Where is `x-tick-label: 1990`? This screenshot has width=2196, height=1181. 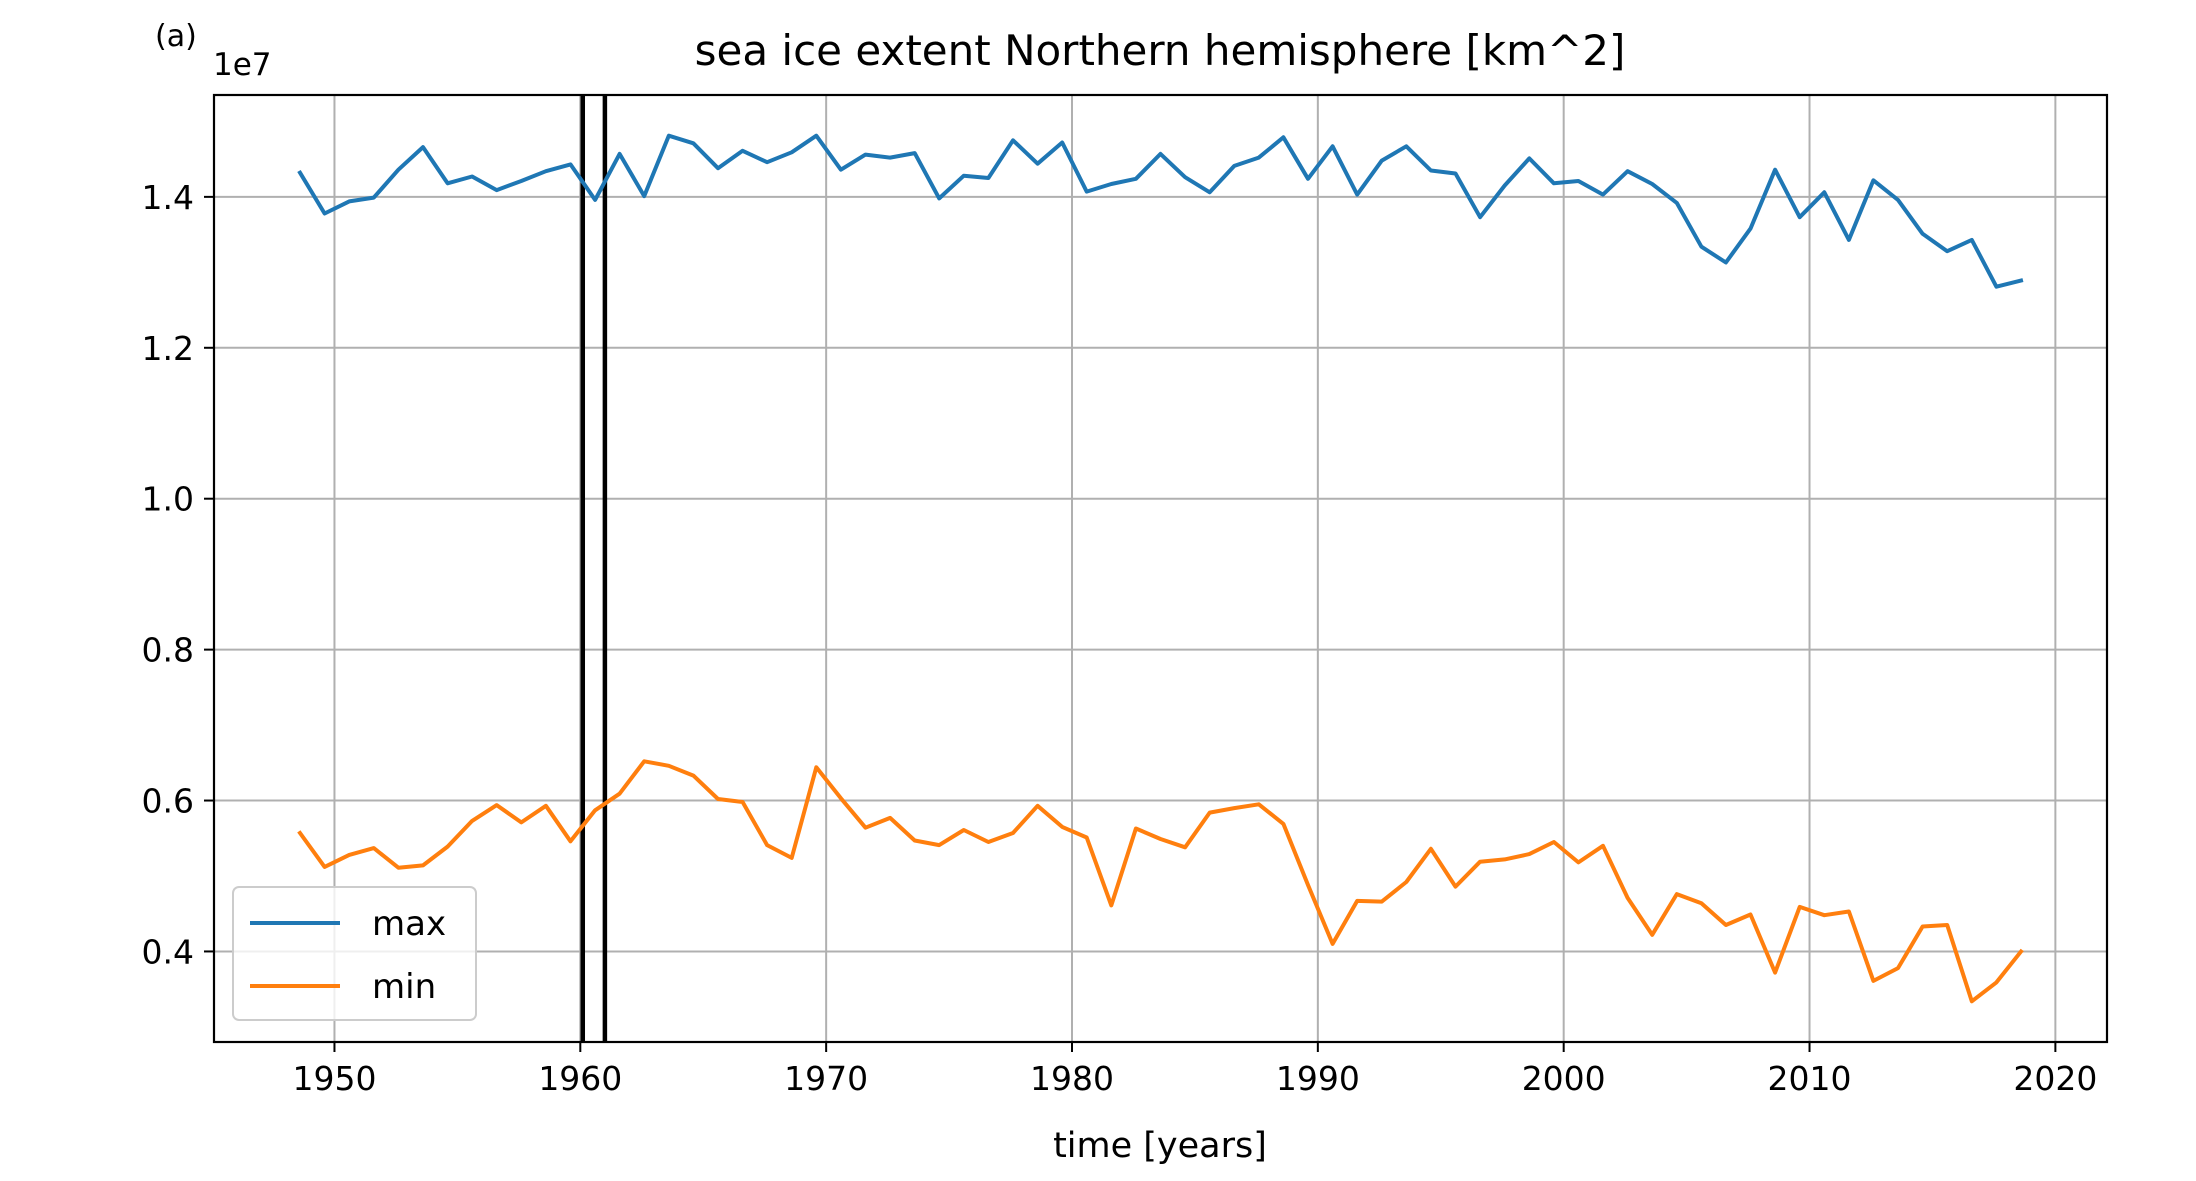 x-tick-label: 1990 is located at coordinates (1318, 1078).